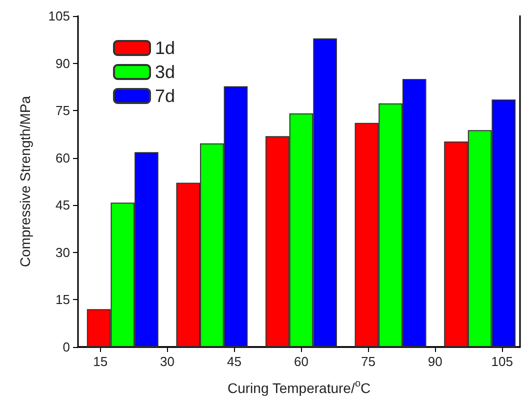  Describe the element at coordinates (25, 182) in the screenshot. I see `y-axis-title: Compressive Strength/MPa` at that location.